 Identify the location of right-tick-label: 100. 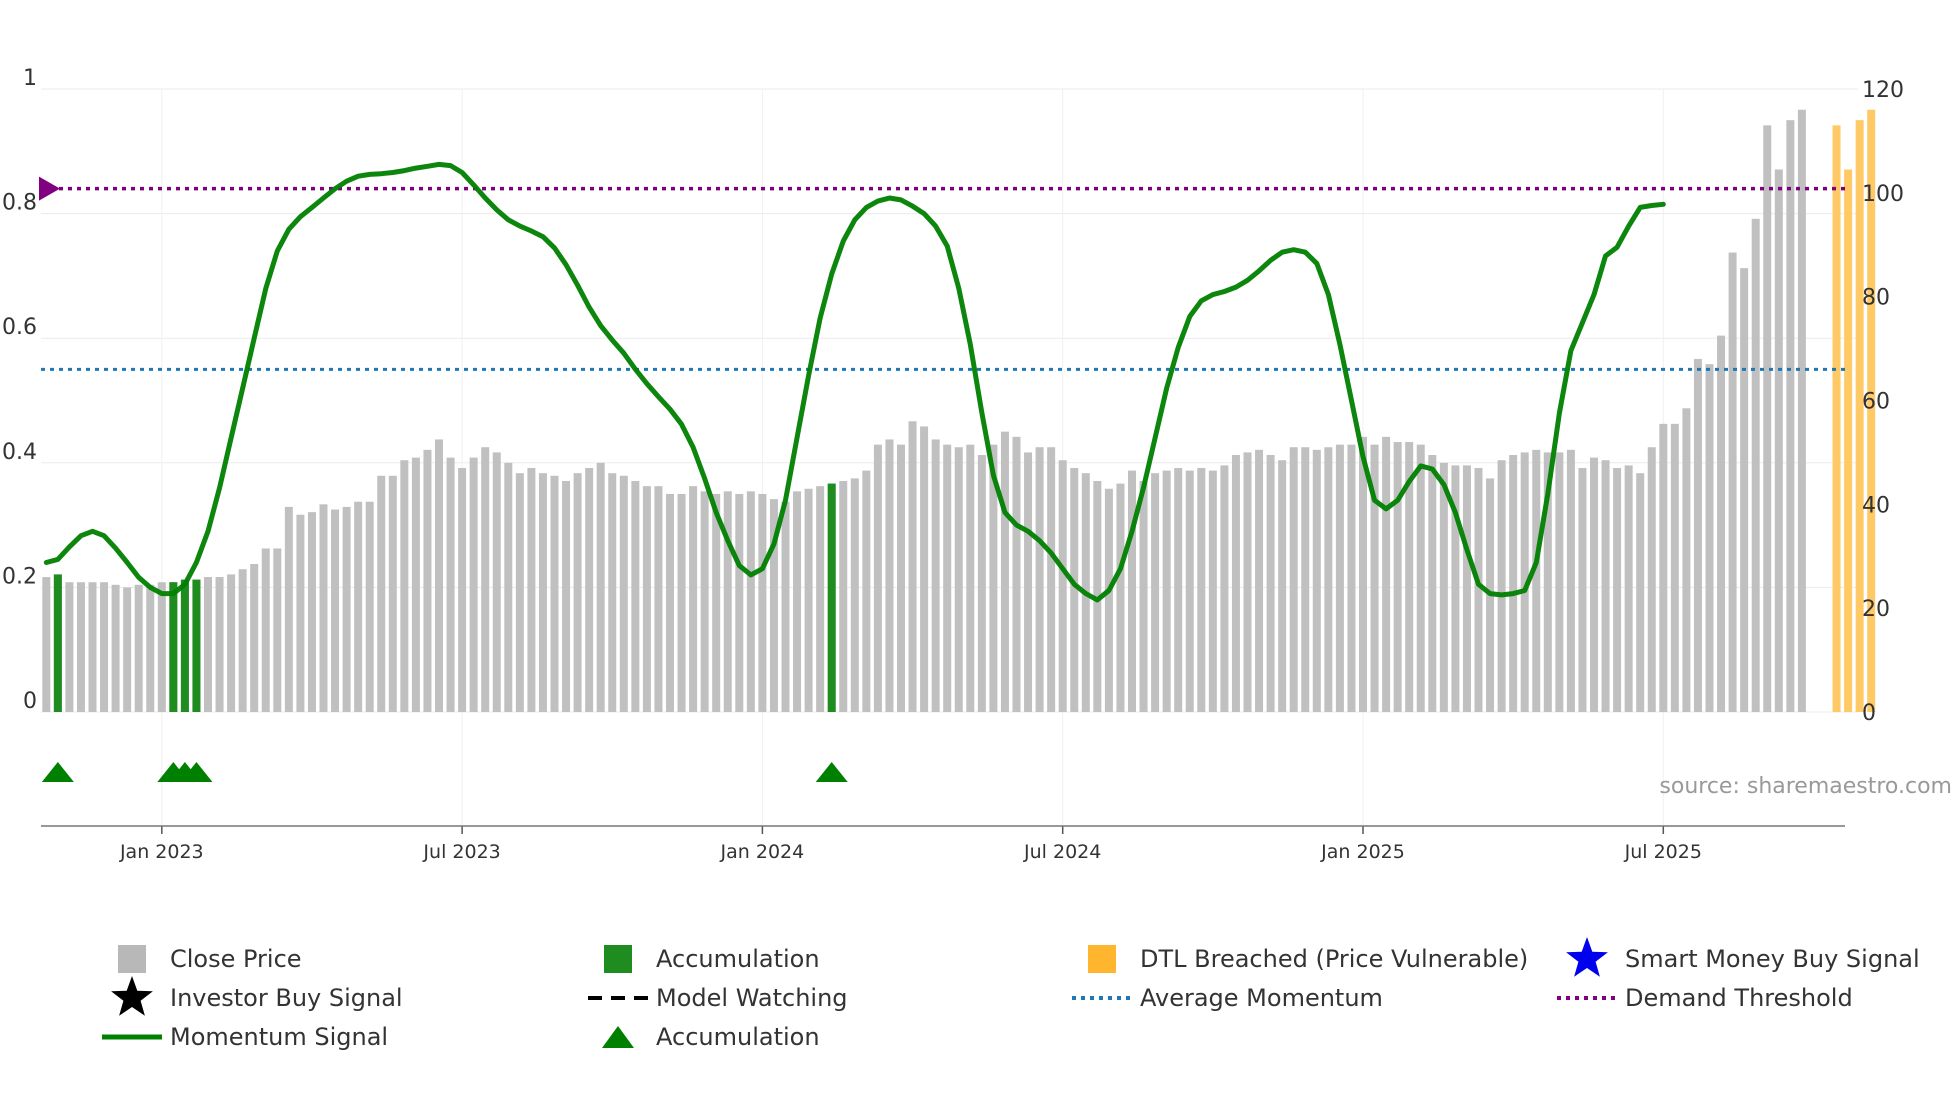
(1883, 194).